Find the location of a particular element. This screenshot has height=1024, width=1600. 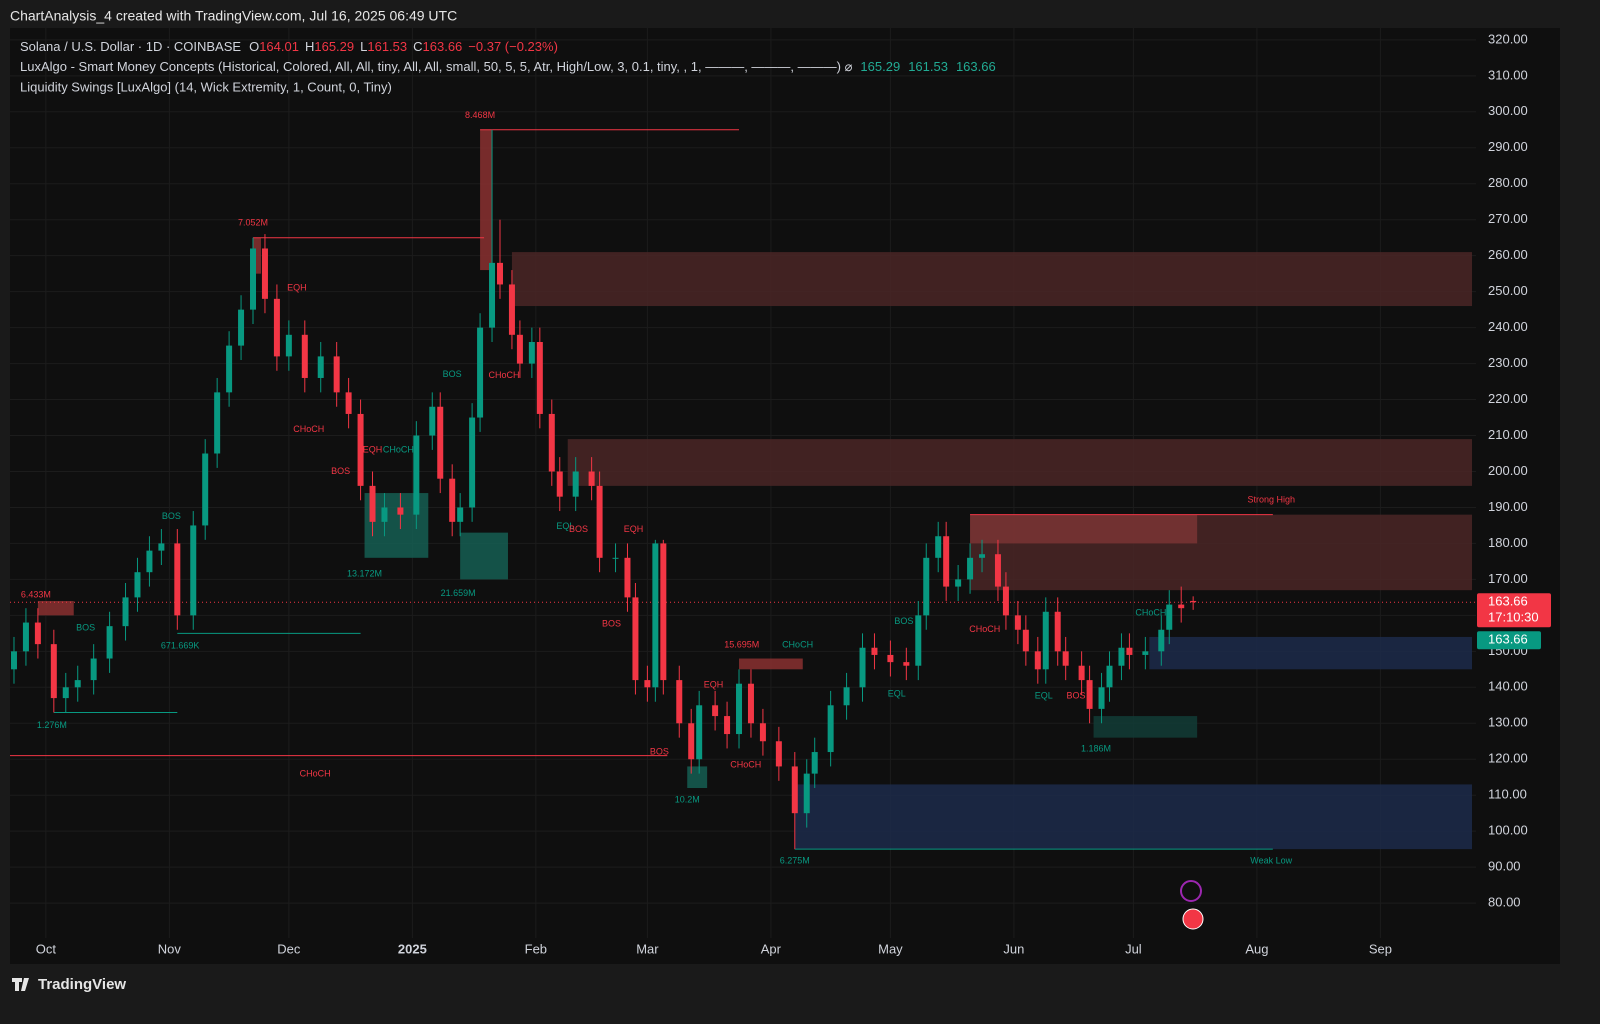

indicator-price-tag is located at coordinates (1509, 640).